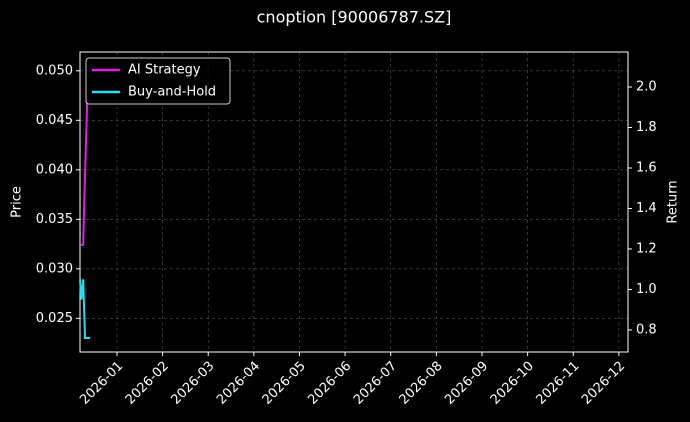 The image size is (690, 422). Describe the element at coordinates (646, 208) in the screenshot. I see `y2-tick-label: 1.4` at that location.